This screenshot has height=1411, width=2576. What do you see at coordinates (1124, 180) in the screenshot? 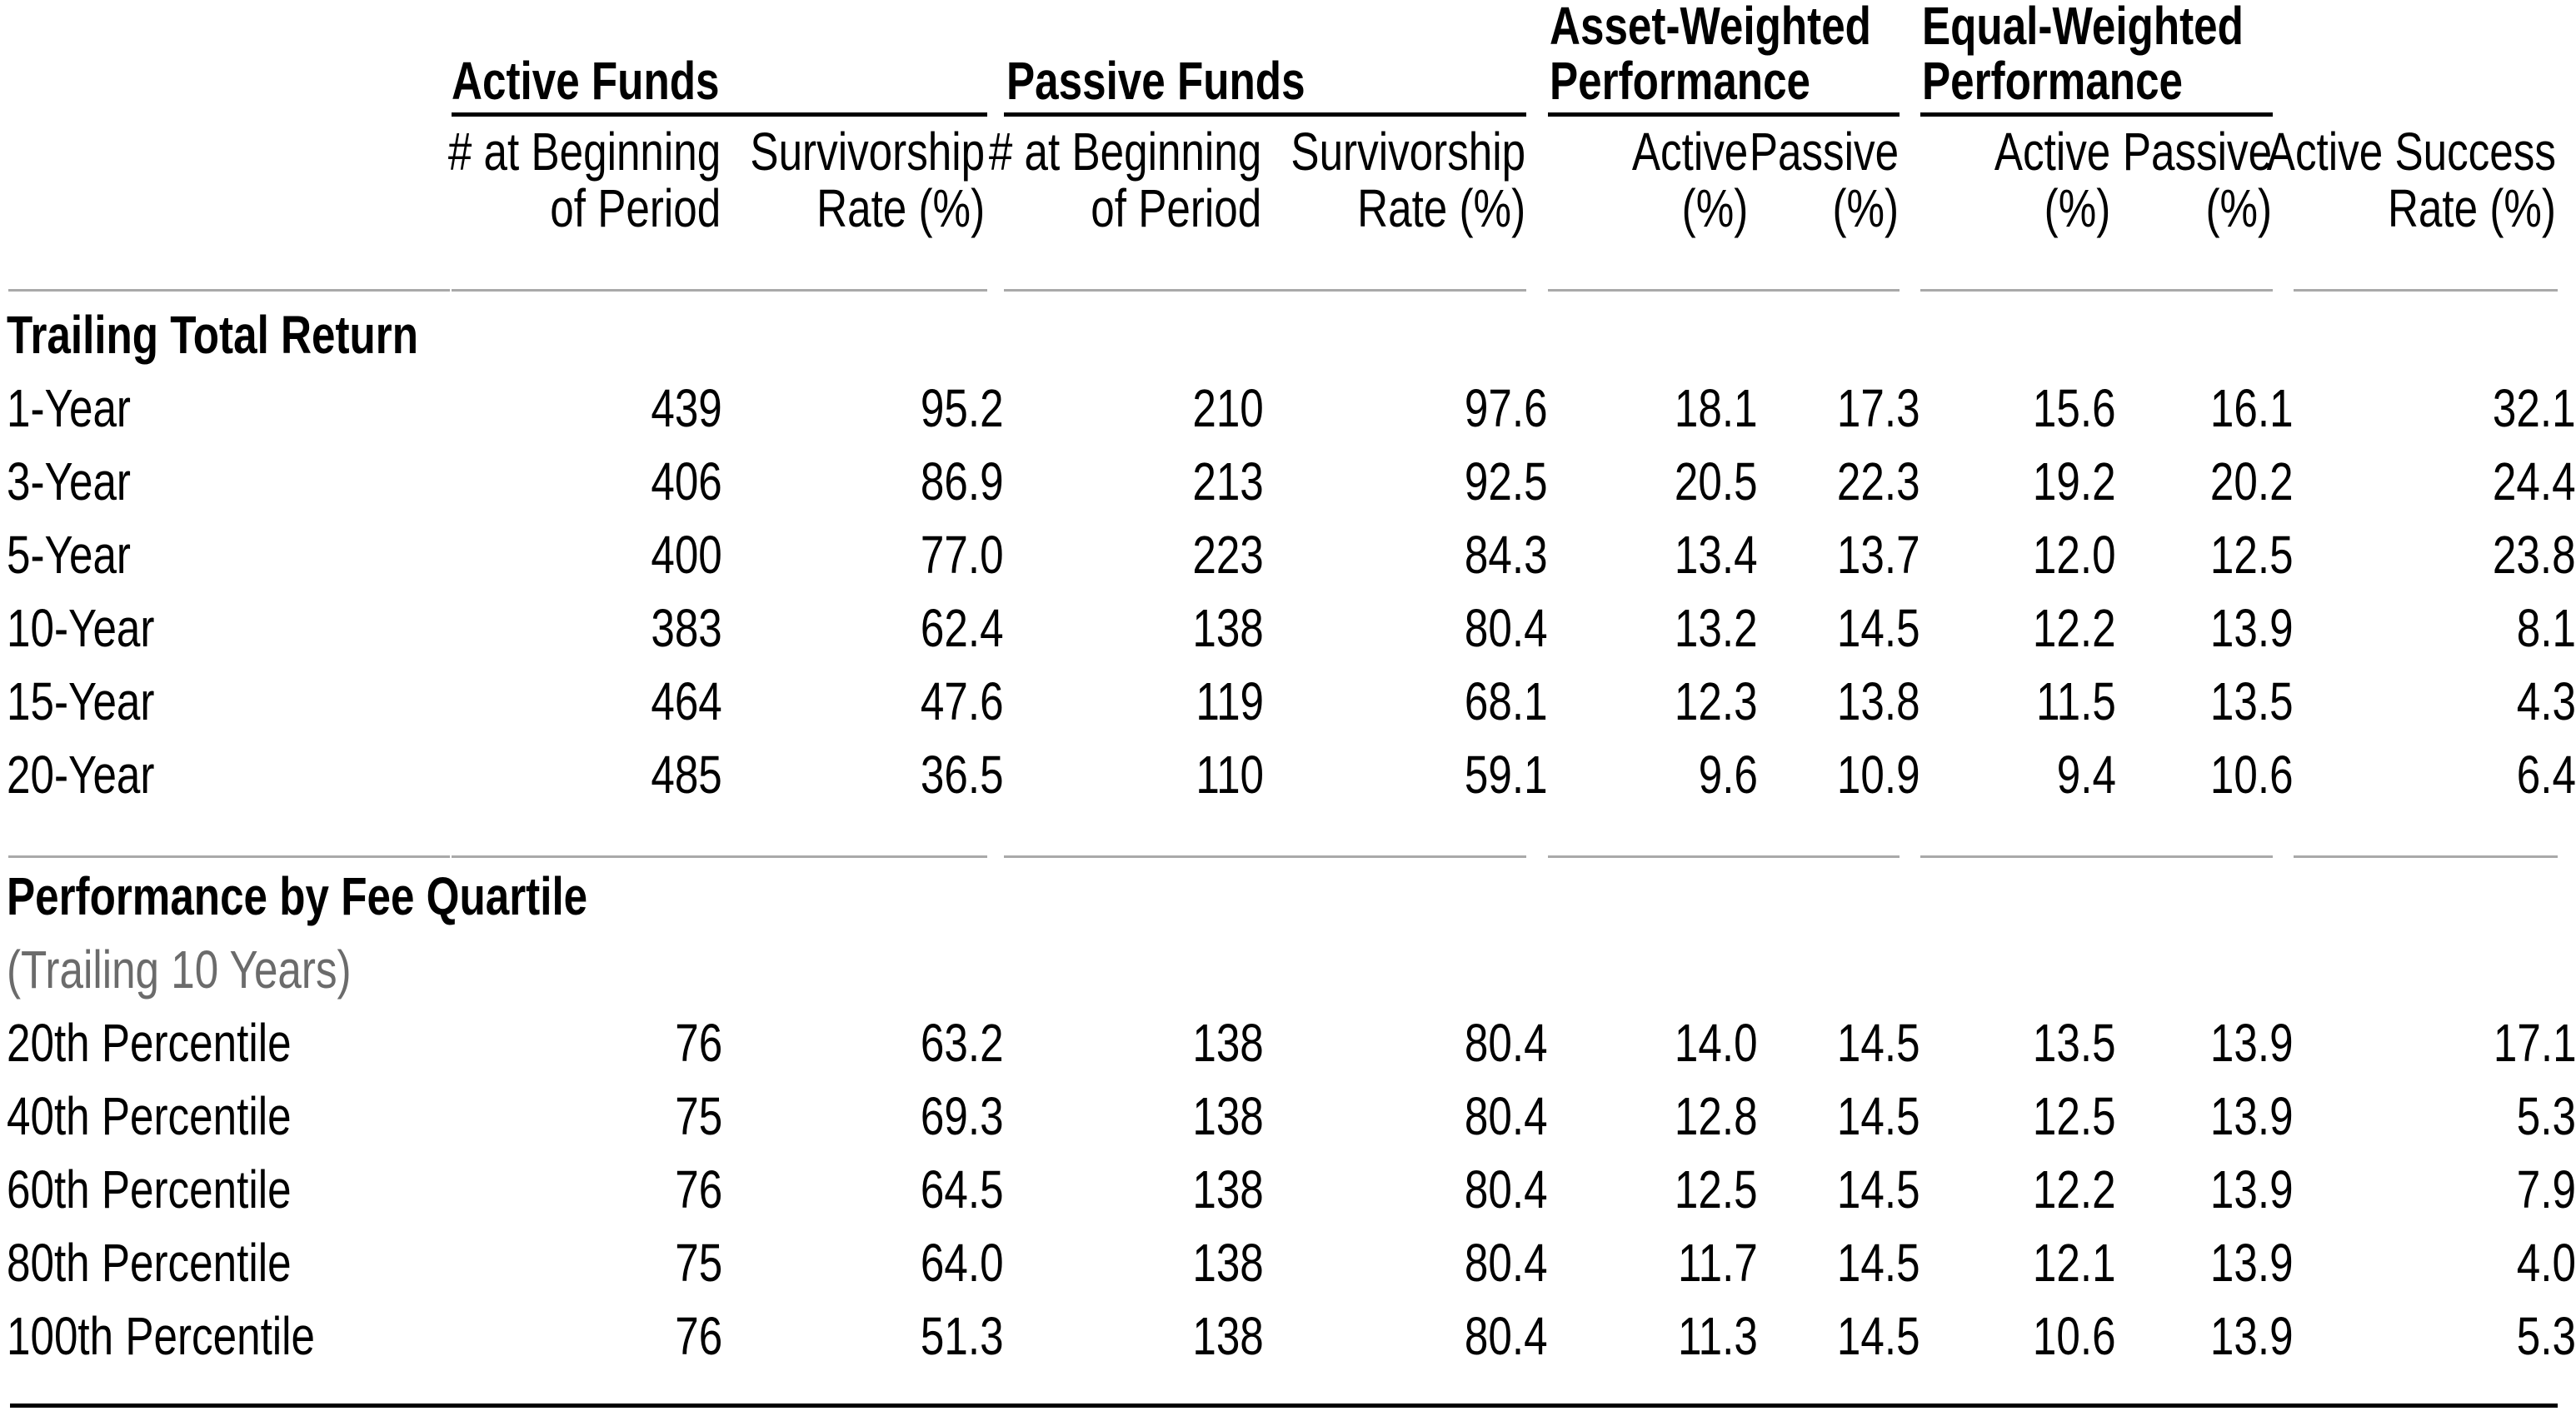
I see `col-header-label: # at Beginning of Period` at bounding box center [1124, 180].